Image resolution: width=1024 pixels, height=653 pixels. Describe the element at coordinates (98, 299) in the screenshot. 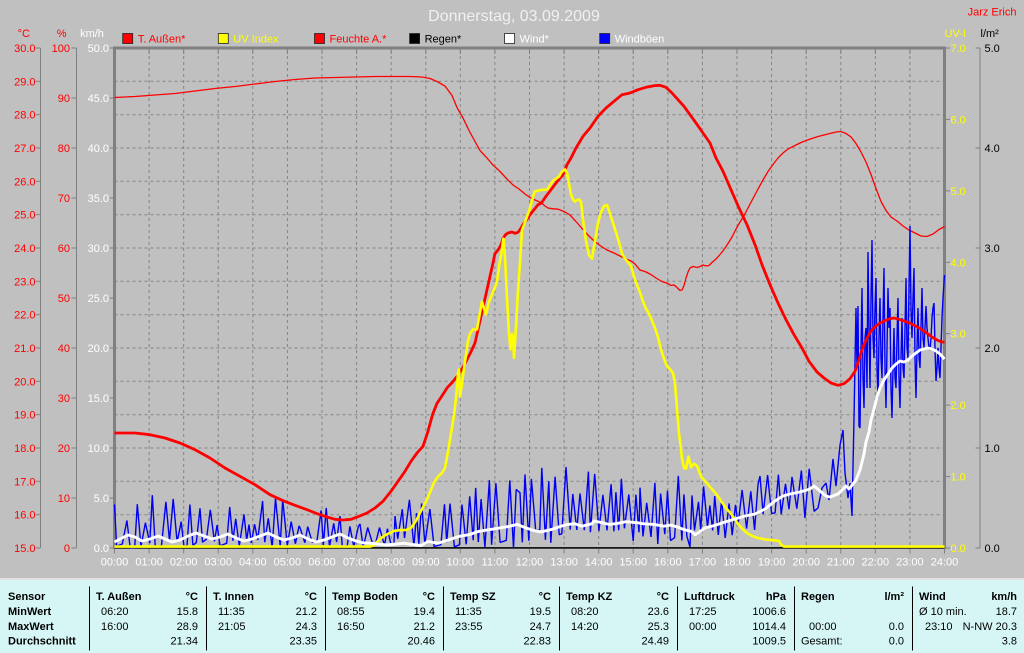

I see `svg-text: 25.0` at that location.